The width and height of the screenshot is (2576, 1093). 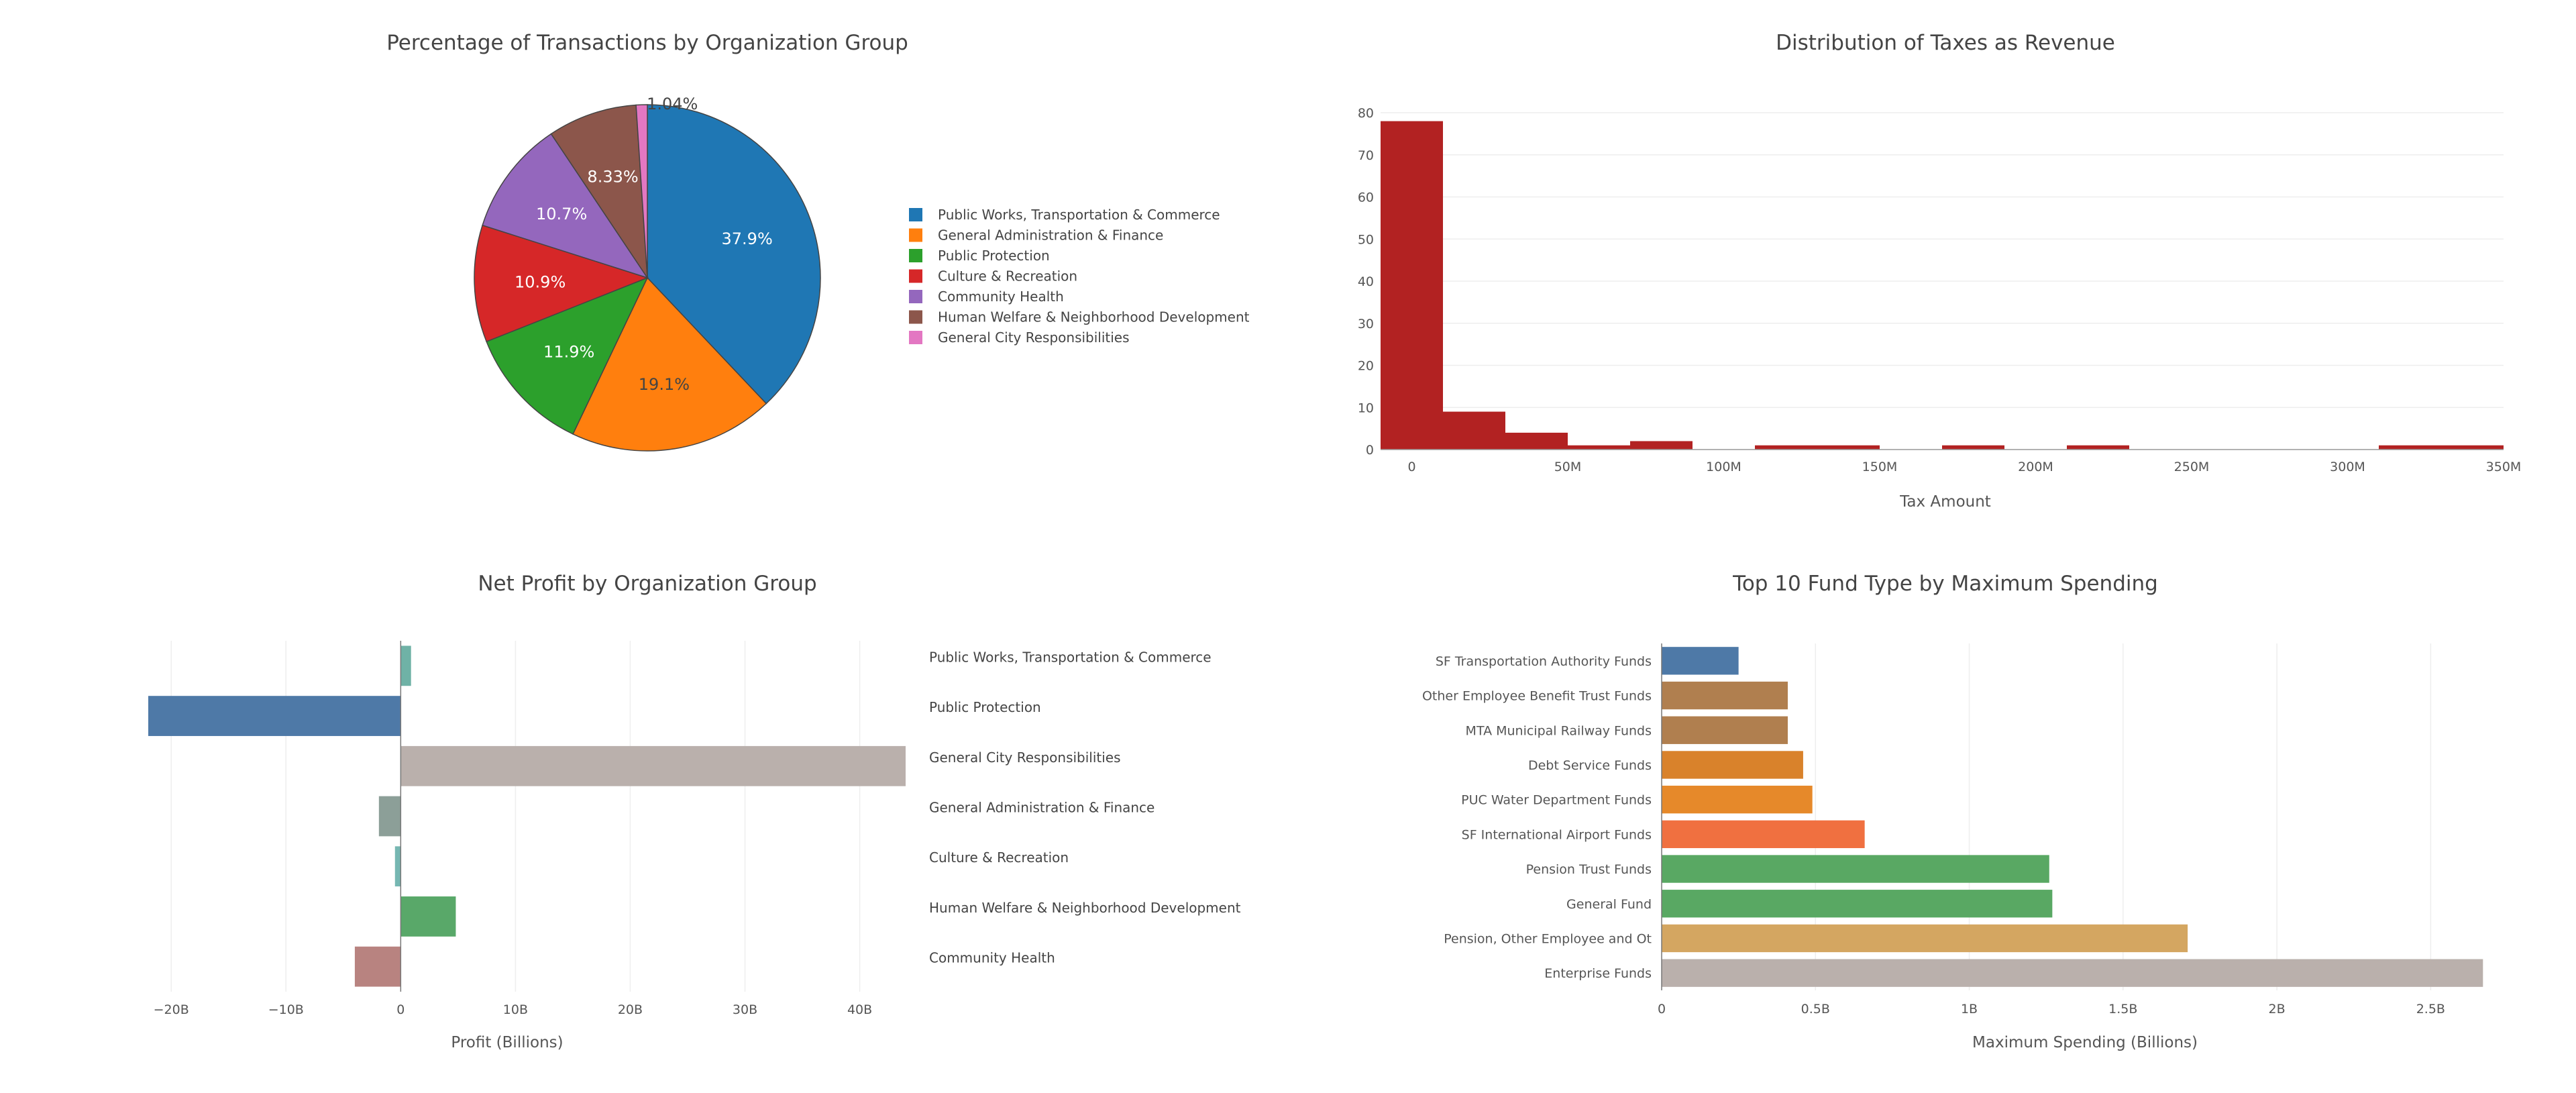 What do you see at coordinates (1880, 467) in the screenshot?
I see `histogram-x-tick-label: 150M` at bounding box center [1880, 467].